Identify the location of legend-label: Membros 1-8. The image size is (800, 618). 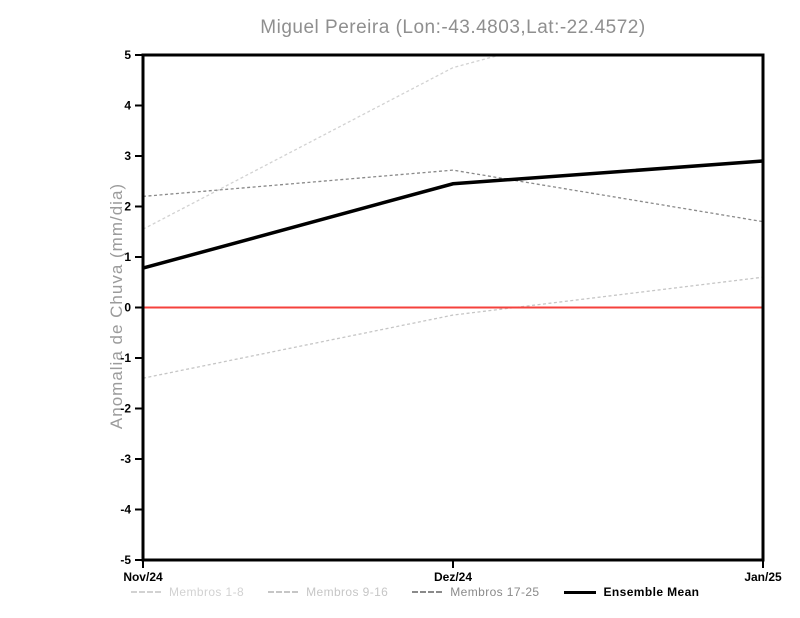
(207, 592).